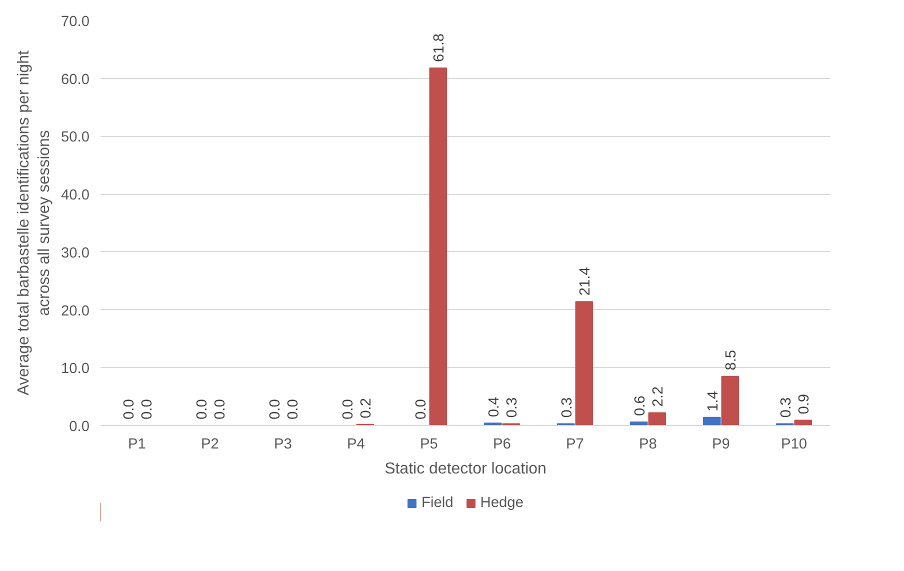 This screenshot has height=571, width=904. Describe the element at coordinates (721, 444) in the screenshot. I see `x-tick-label: P9` at that location.